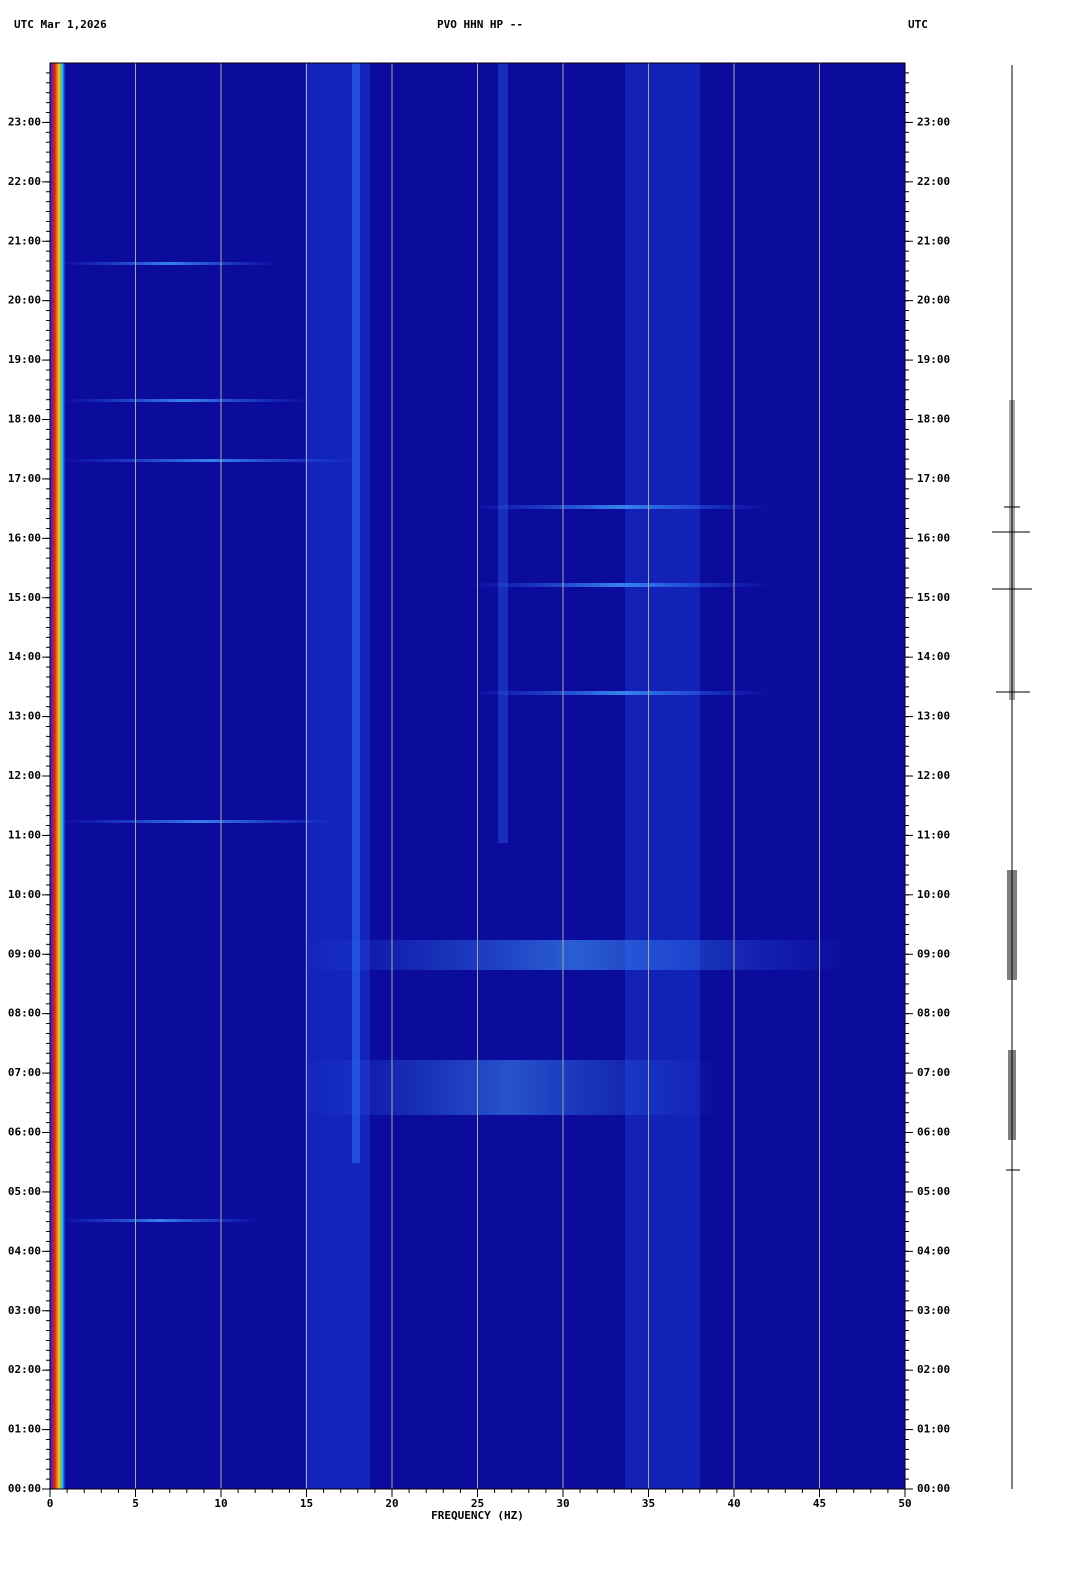 The width and height of the screenshot is (1066, 1584). I want to click on y-tick-label: 14:00, so click(24, 656).